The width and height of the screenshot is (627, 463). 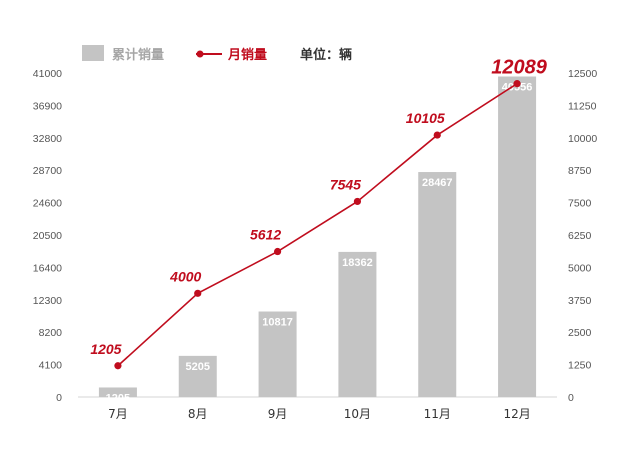 I want to click on bar-value-label: 1205, so click(x=118, y=398).